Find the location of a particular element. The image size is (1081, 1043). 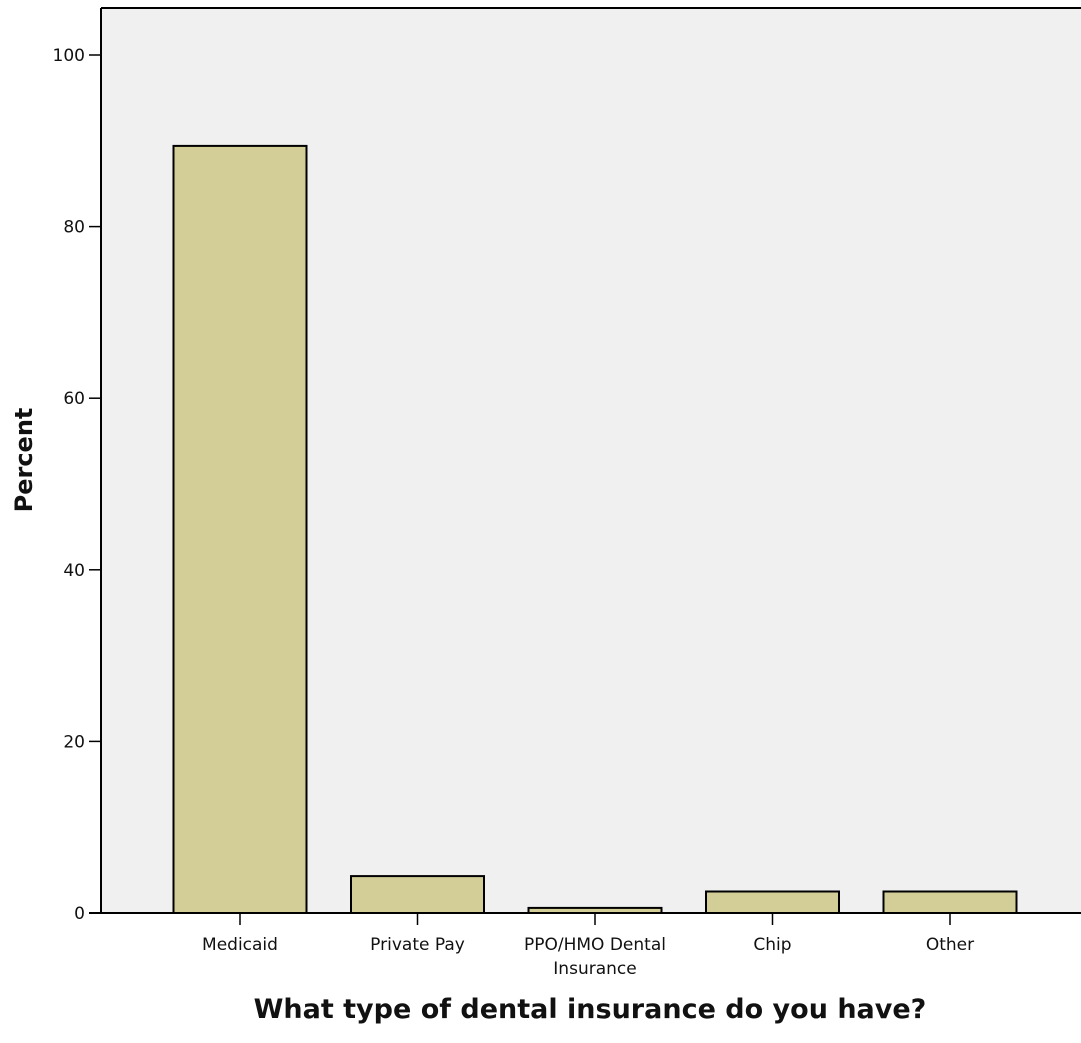

y-tick-label: 0 is located at coordinates (79, 914).